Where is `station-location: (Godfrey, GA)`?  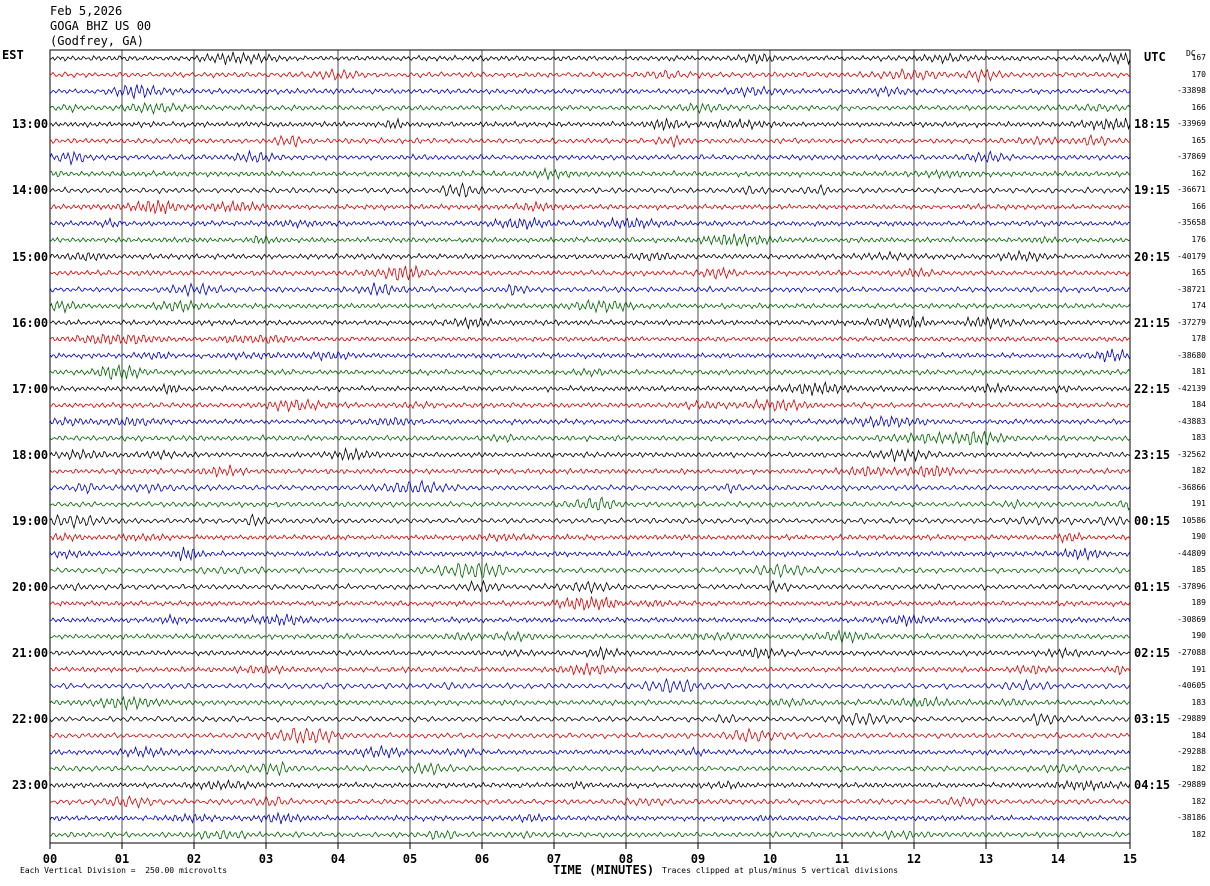
station-location: (Godfrey, GA) is located at coordinates (97, 41).